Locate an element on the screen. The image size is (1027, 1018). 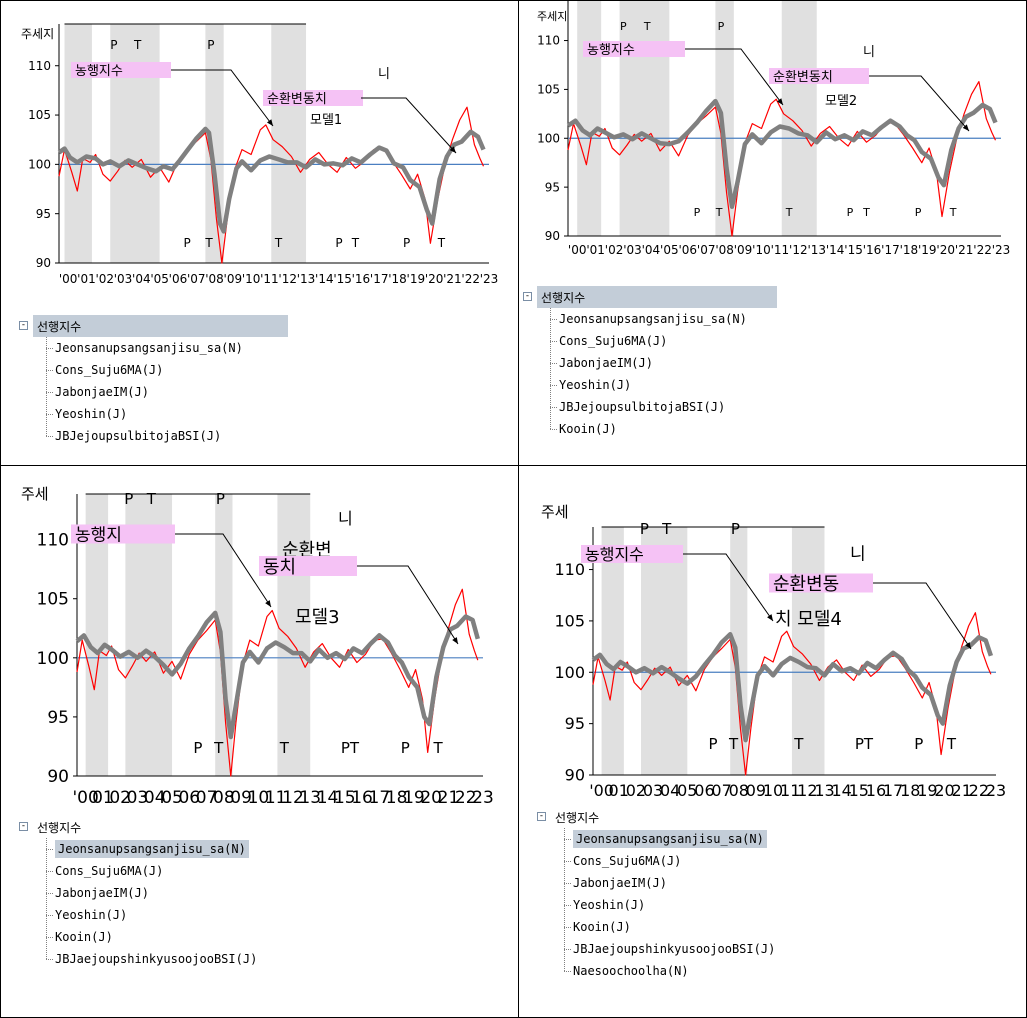
y-tick-label: 95 is located at coordinates (552, 187).